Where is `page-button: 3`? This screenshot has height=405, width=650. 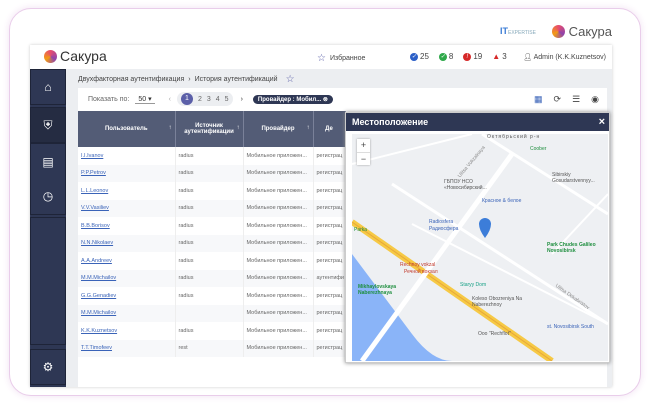 page-button: 3 is located at coordinates (208, 99).